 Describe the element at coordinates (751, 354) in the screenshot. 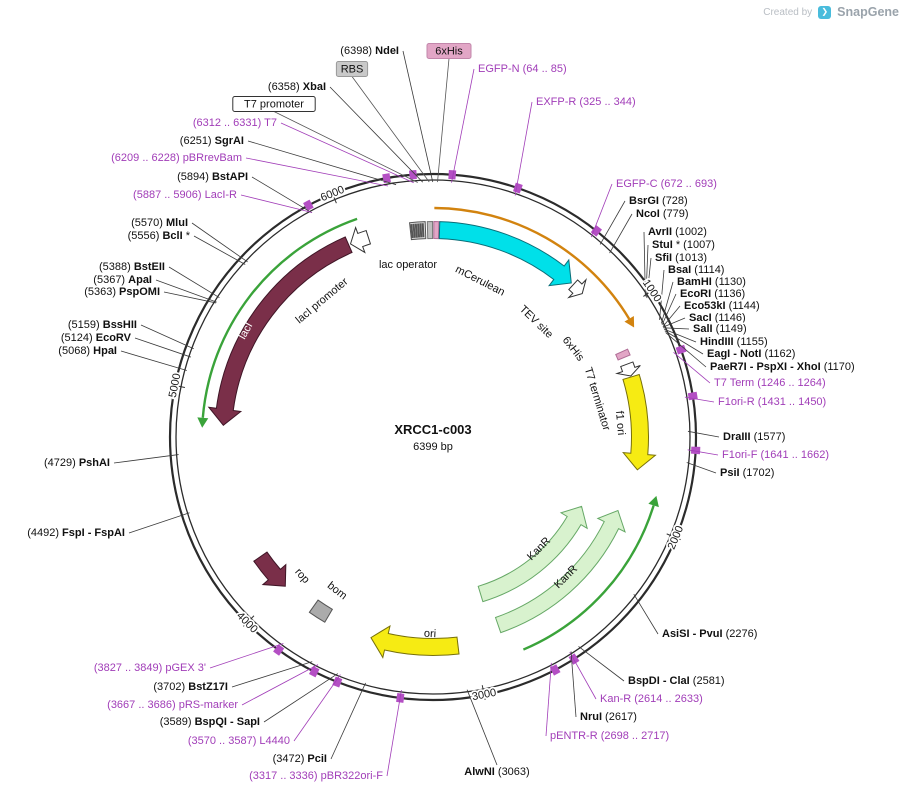

I see `site-label-eagi-noti: EagI - NotI (1162)` at that location.